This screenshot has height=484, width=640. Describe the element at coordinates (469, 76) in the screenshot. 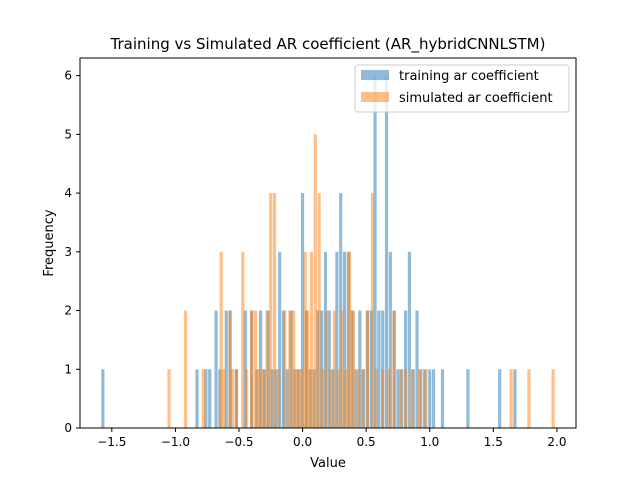

I see `legend-label-training: training ar coefficient` at that location.